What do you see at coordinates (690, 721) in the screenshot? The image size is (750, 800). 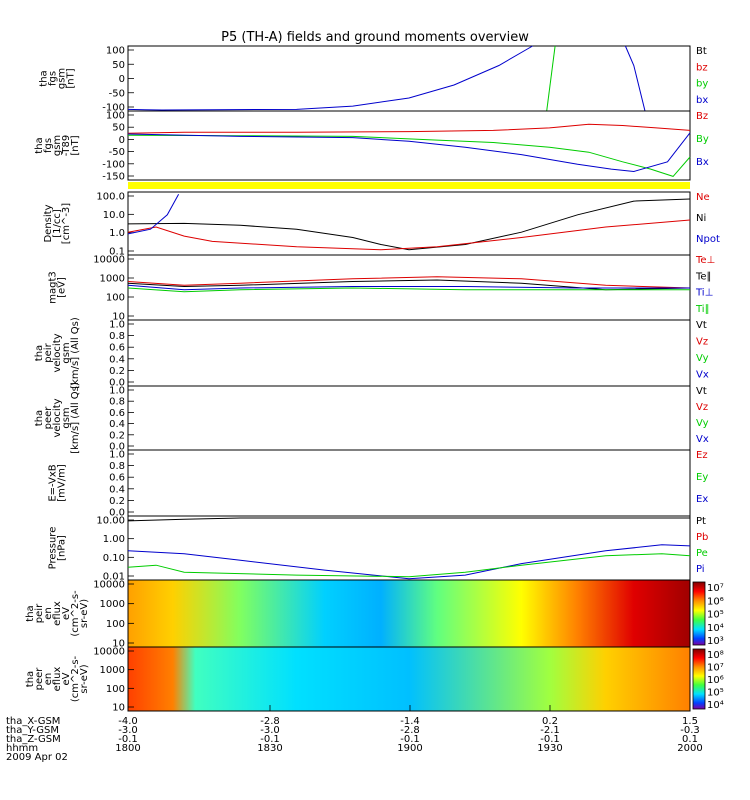 I see `orbit-row-value: 1.5` at bounding box center [690, 721].